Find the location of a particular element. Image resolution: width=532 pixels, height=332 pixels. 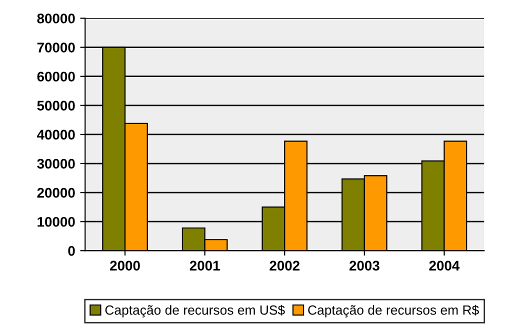

y-tick-label: 60000 is located at coordinates (56, 77).